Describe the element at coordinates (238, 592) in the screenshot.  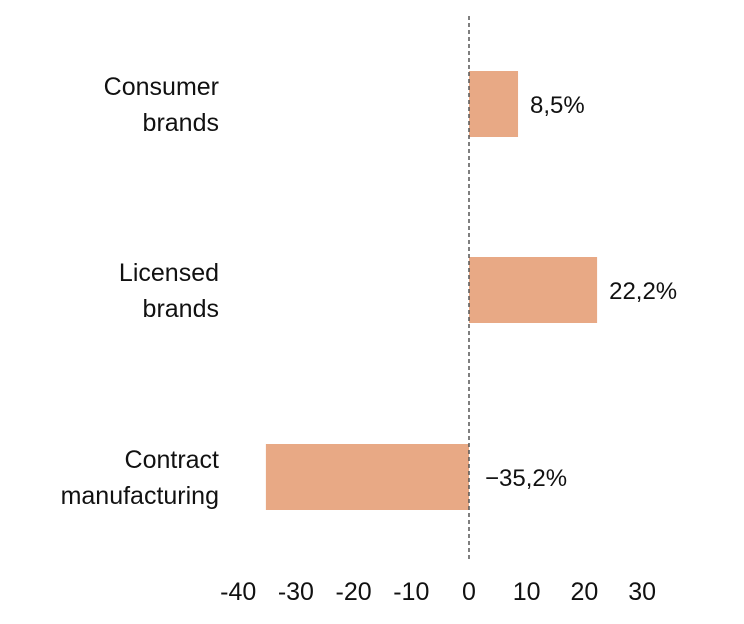
I see `x-tick-label: -40` at that location.